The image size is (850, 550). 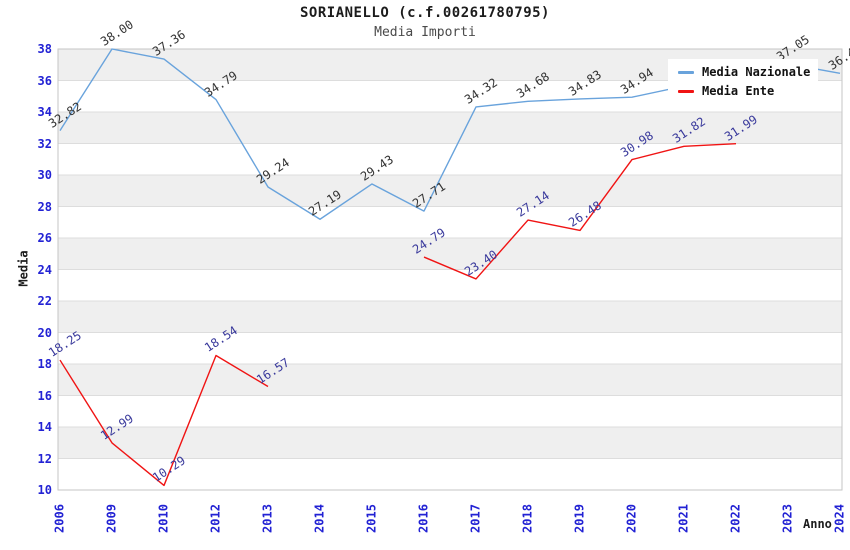 I want to click on chart-subtitle: Media Importi, so click(x=425, y=32).